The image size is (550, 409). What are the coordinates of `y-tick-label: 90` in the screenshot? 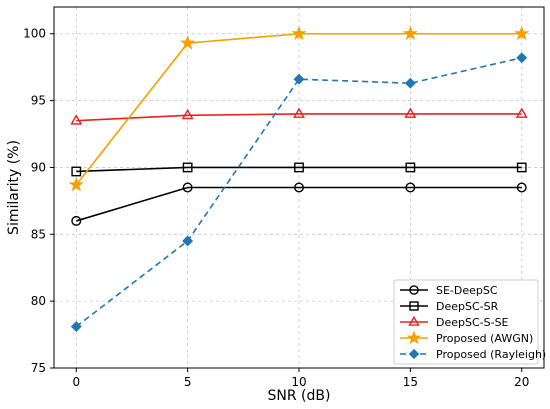 It's located at (38, 167).